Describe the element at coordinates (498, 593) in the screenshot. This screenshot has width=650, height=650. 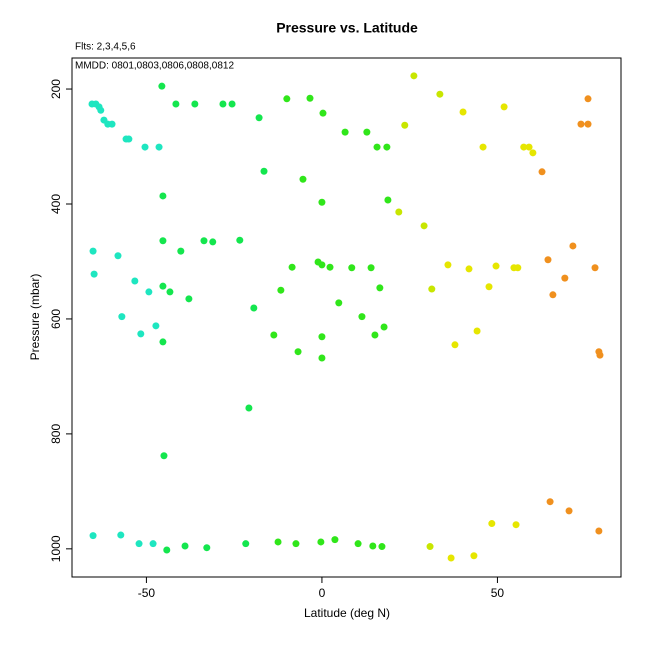
I see `x-tick-label: 50` at that location.